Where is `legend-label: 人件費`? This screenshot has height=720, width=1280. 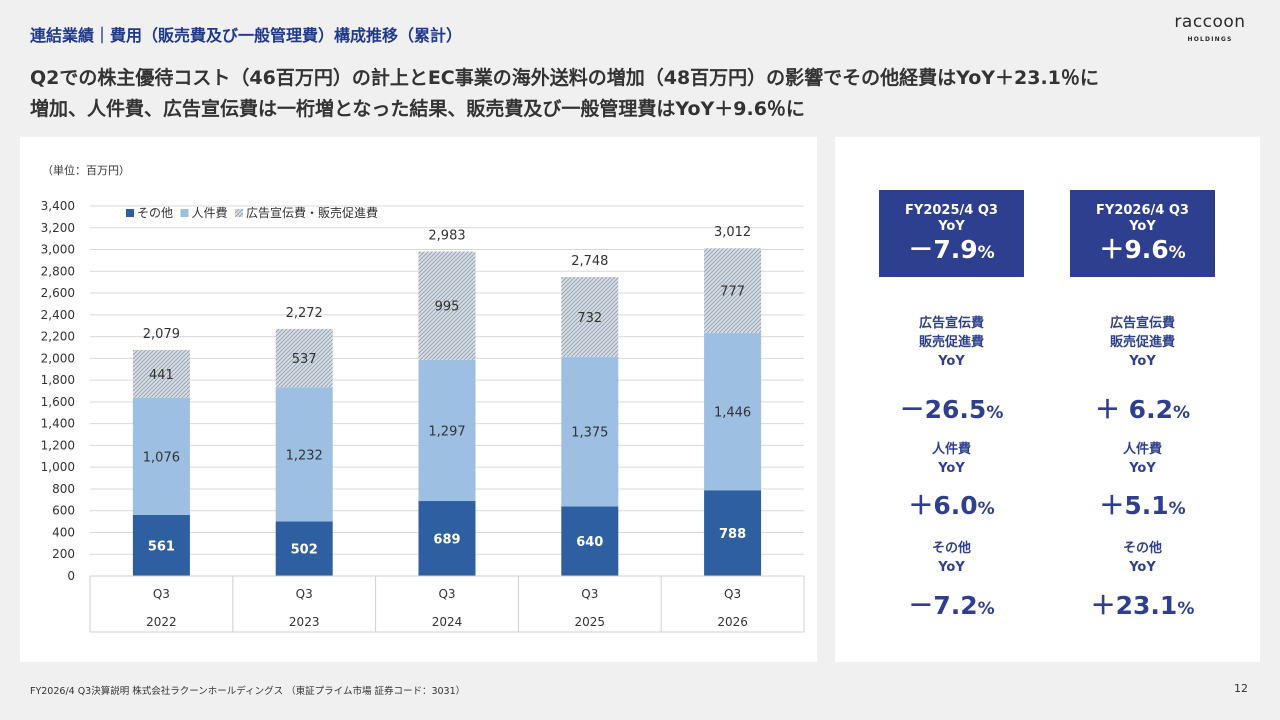 legend-label: 人件費 is located at coordinates (210, 212).